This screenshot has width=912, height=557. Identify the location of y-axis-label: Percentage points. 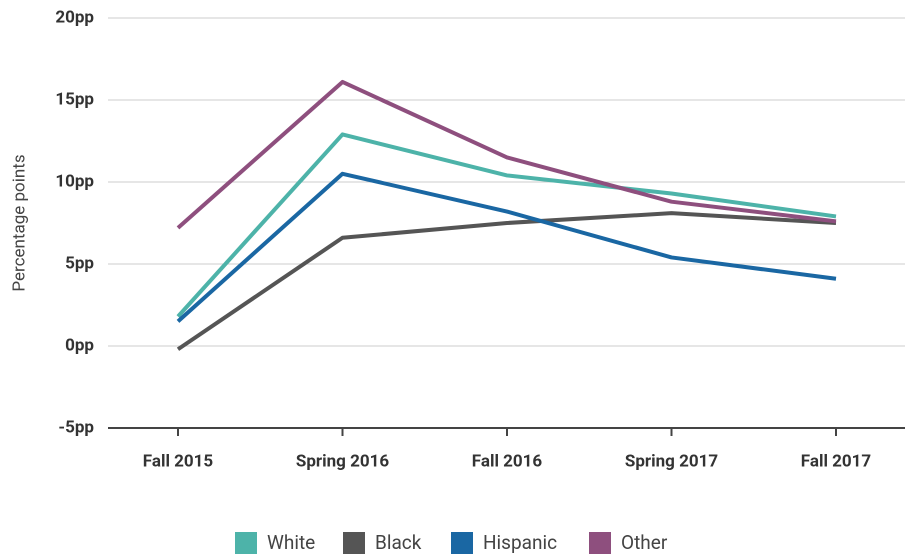
(19, 222).